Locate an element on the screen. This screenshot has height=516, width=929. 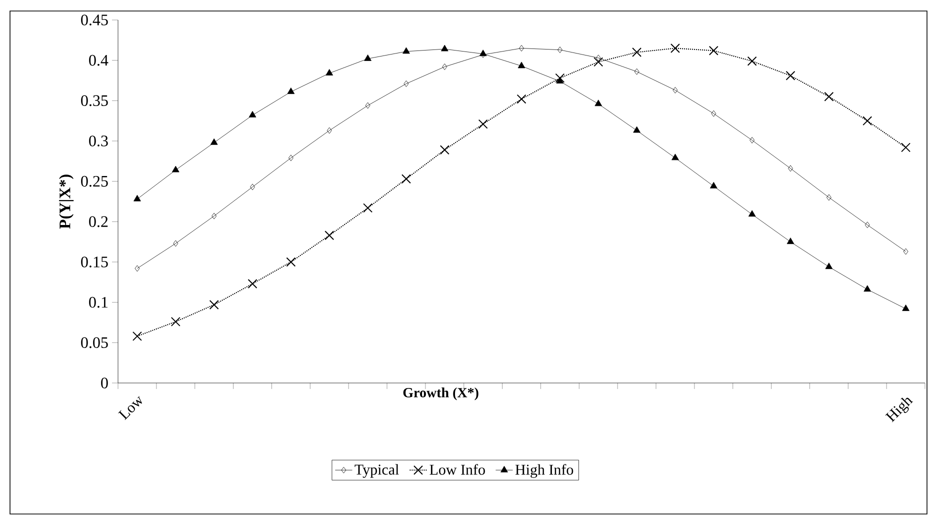
x-tick-label: Low is located at coordinates (130, 408).